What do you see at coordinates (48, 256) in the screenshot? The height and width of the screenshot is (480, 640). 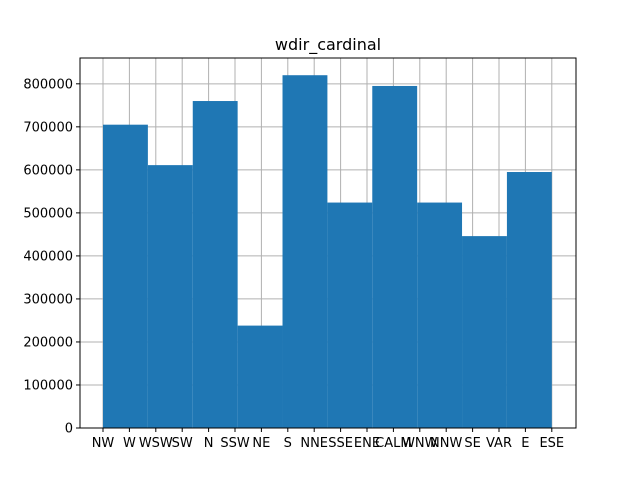 I see `y-tick-label: 400000` at bounding box center [48, 256].